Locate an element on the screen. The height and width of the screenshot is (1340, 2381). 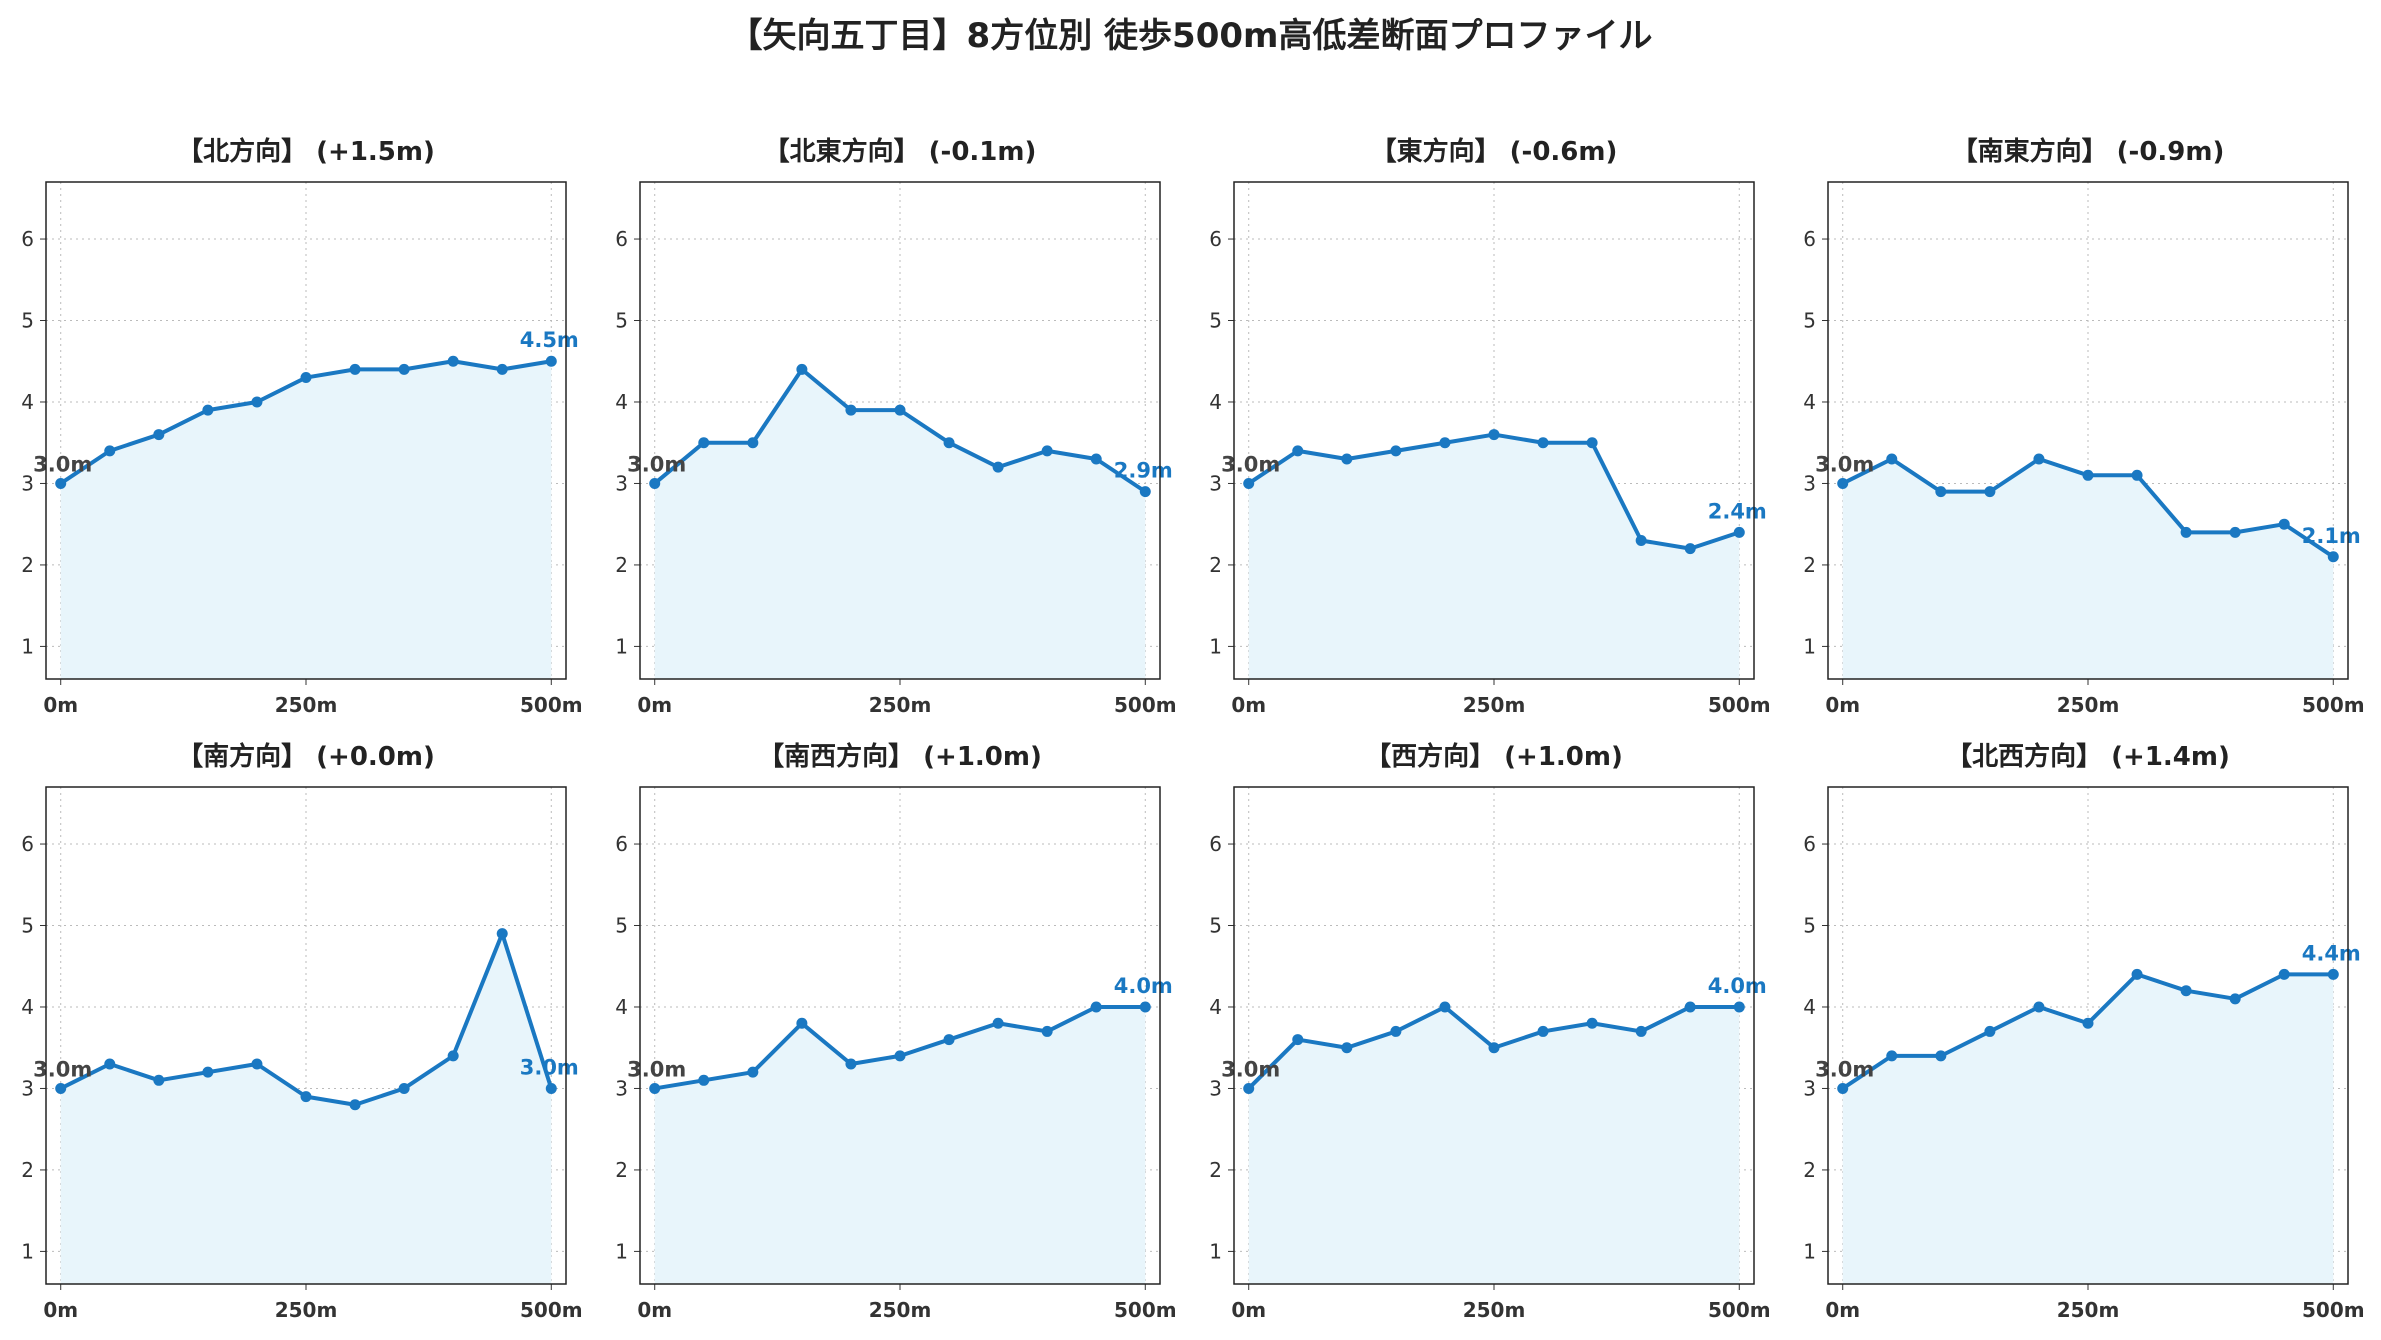
panel-6: 【南西方向】 (+1.0m) 1 2 3 4 5 6 0m 250m 500m 3.0m 4.0m is located at coordinates (895, 1031).